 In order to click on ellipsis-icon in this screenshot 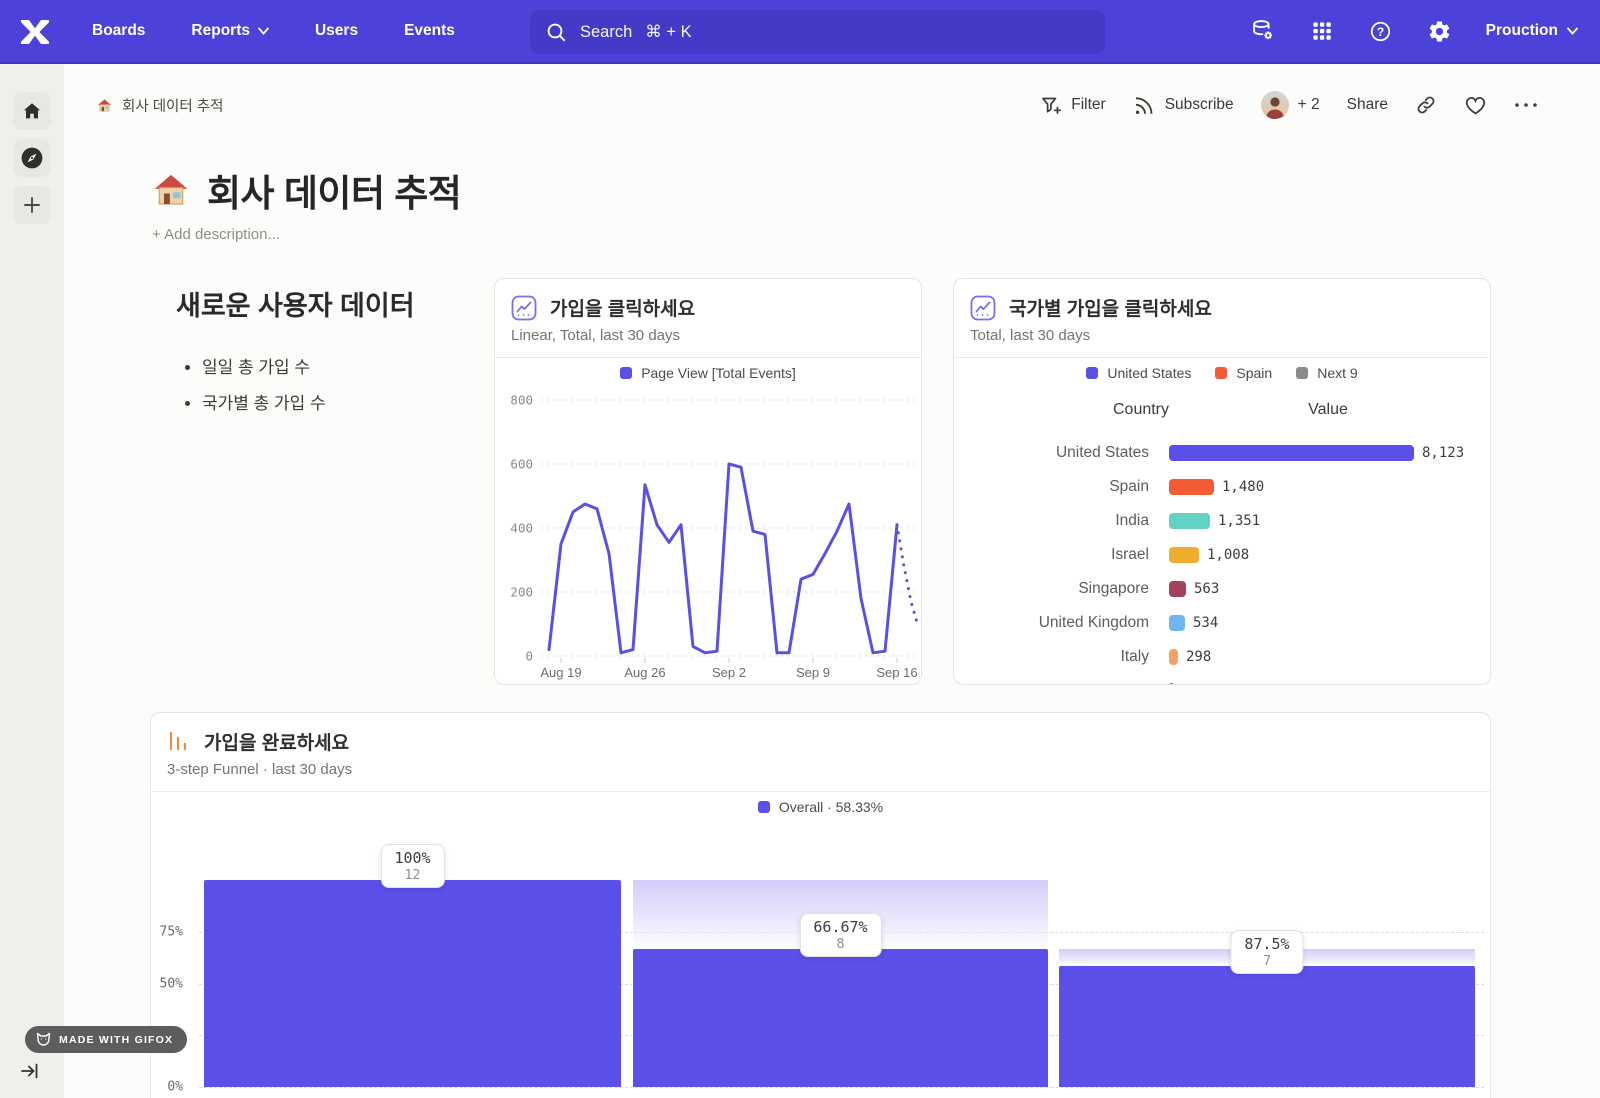, I will do `click(1526, 105)`.